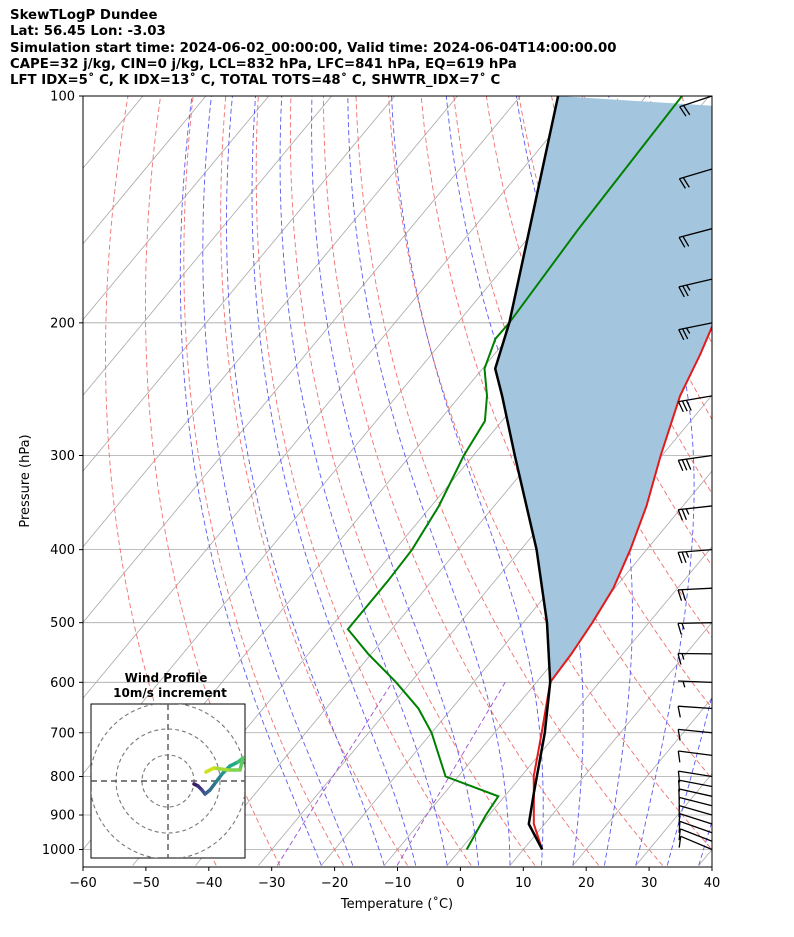  I want to click on y-tick-label: 400, so click(62, 550).